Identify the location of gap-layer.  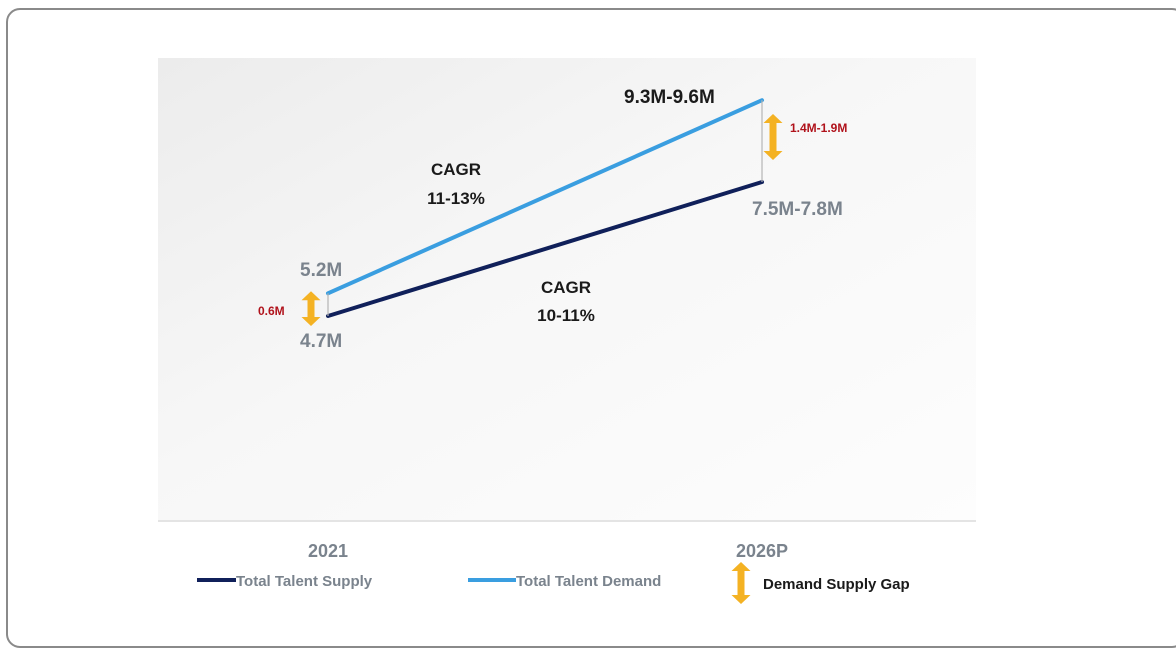
(542, 213).